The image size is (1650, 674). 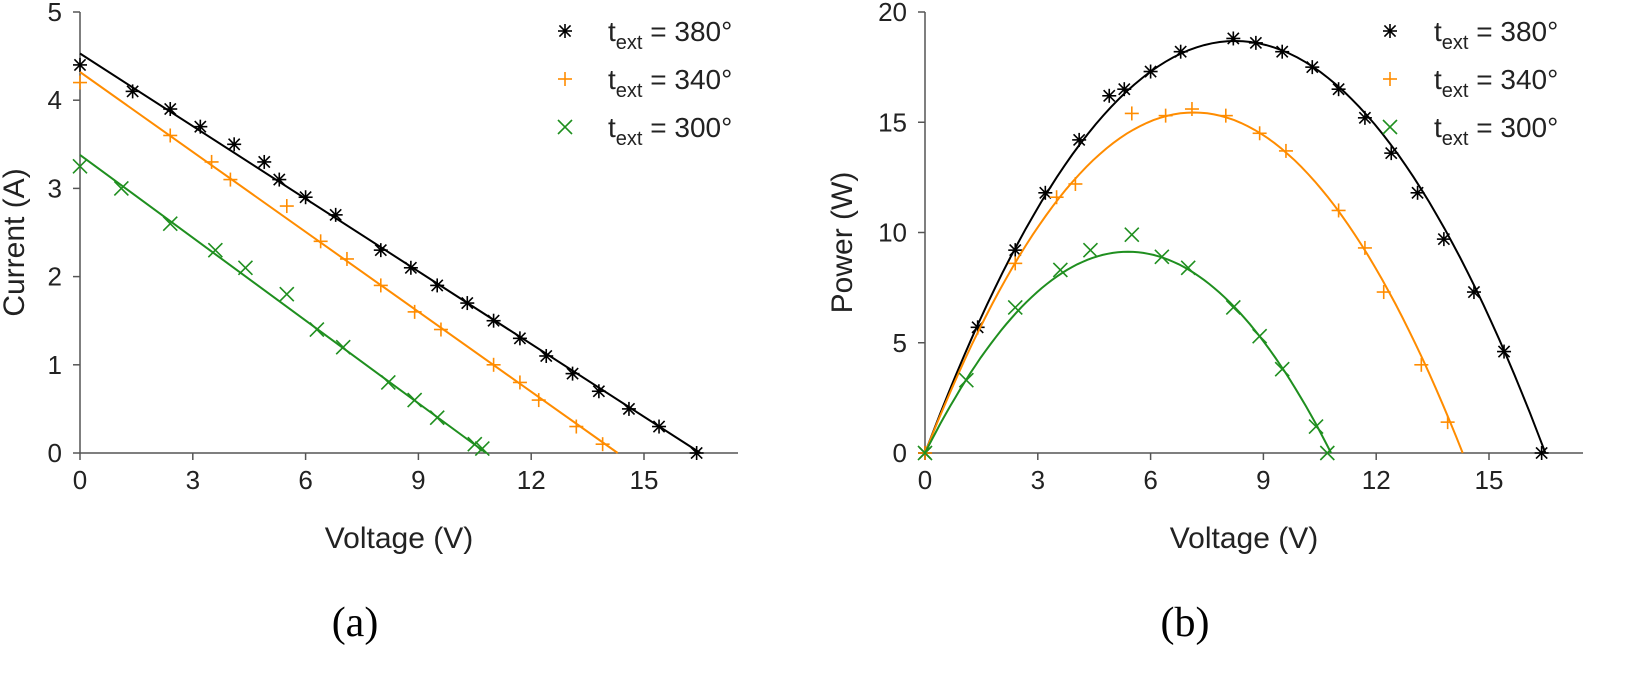 I want to click on y-tick-label: 20, so click(x=892, y=13).